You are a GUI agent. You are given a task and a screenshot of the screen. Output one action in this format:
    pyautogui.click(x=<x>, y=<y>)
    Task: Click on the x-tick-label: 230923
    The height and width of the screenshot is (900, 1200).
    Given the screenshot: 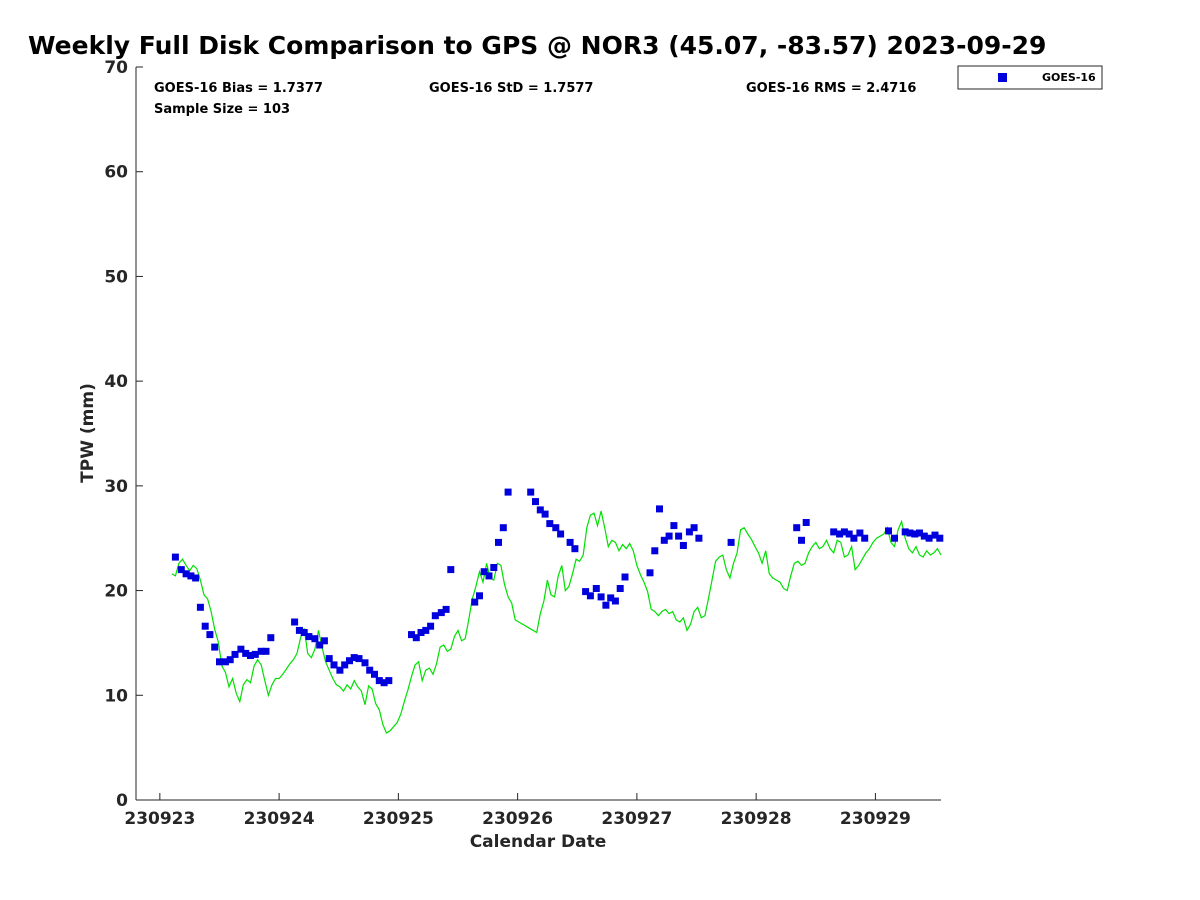 What is the action you would take?
    pyautogui.click(x=159, y=819)
    